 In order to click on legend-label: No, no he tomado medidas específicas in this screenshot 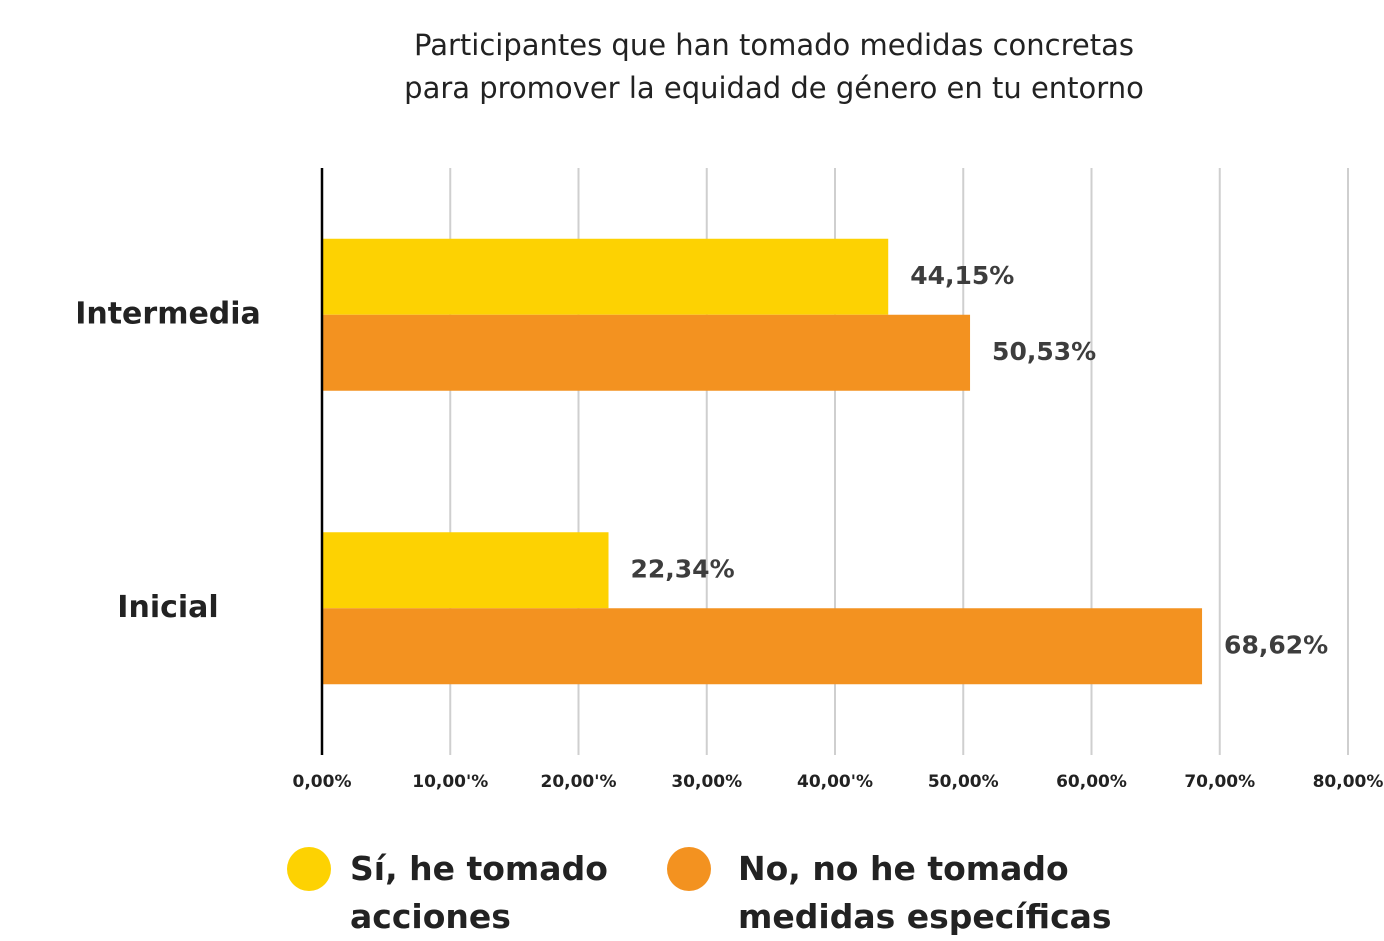, I will do `click(925, 892)`.